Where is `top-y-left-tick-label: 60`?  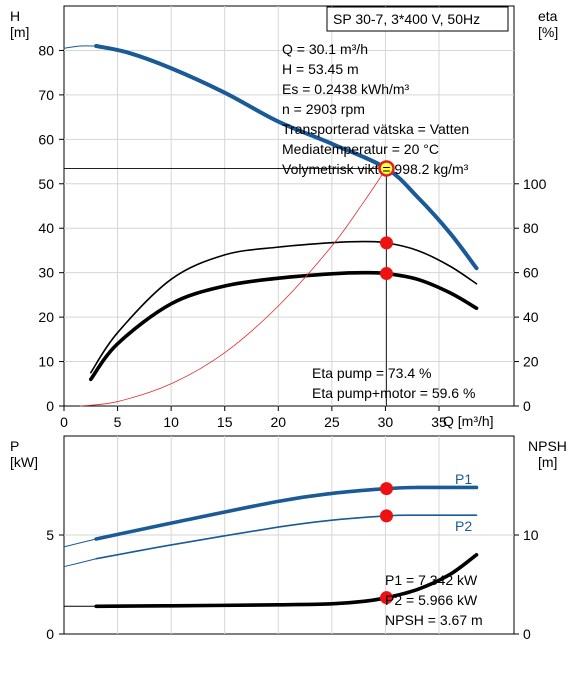 top-y-left-tick-label: 60 is located at coordinates (46, 139).